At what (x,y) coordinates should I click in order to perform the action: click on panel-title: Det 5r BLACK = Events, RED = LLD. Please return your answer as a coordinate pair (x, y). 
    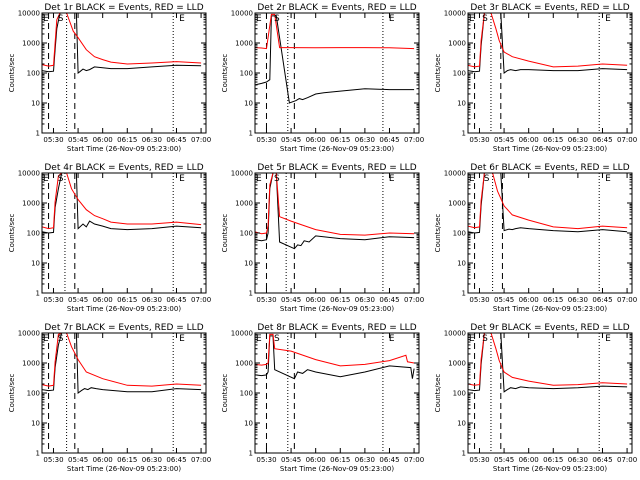
    Looking at the image, I should click on (336, 168).